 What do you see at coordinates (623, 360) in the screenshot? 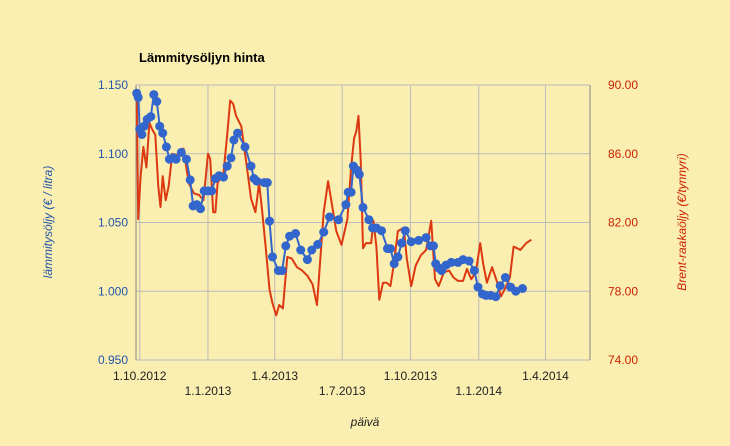
I see `y-tick-right: 74.00` at bounding box center [623, 360].